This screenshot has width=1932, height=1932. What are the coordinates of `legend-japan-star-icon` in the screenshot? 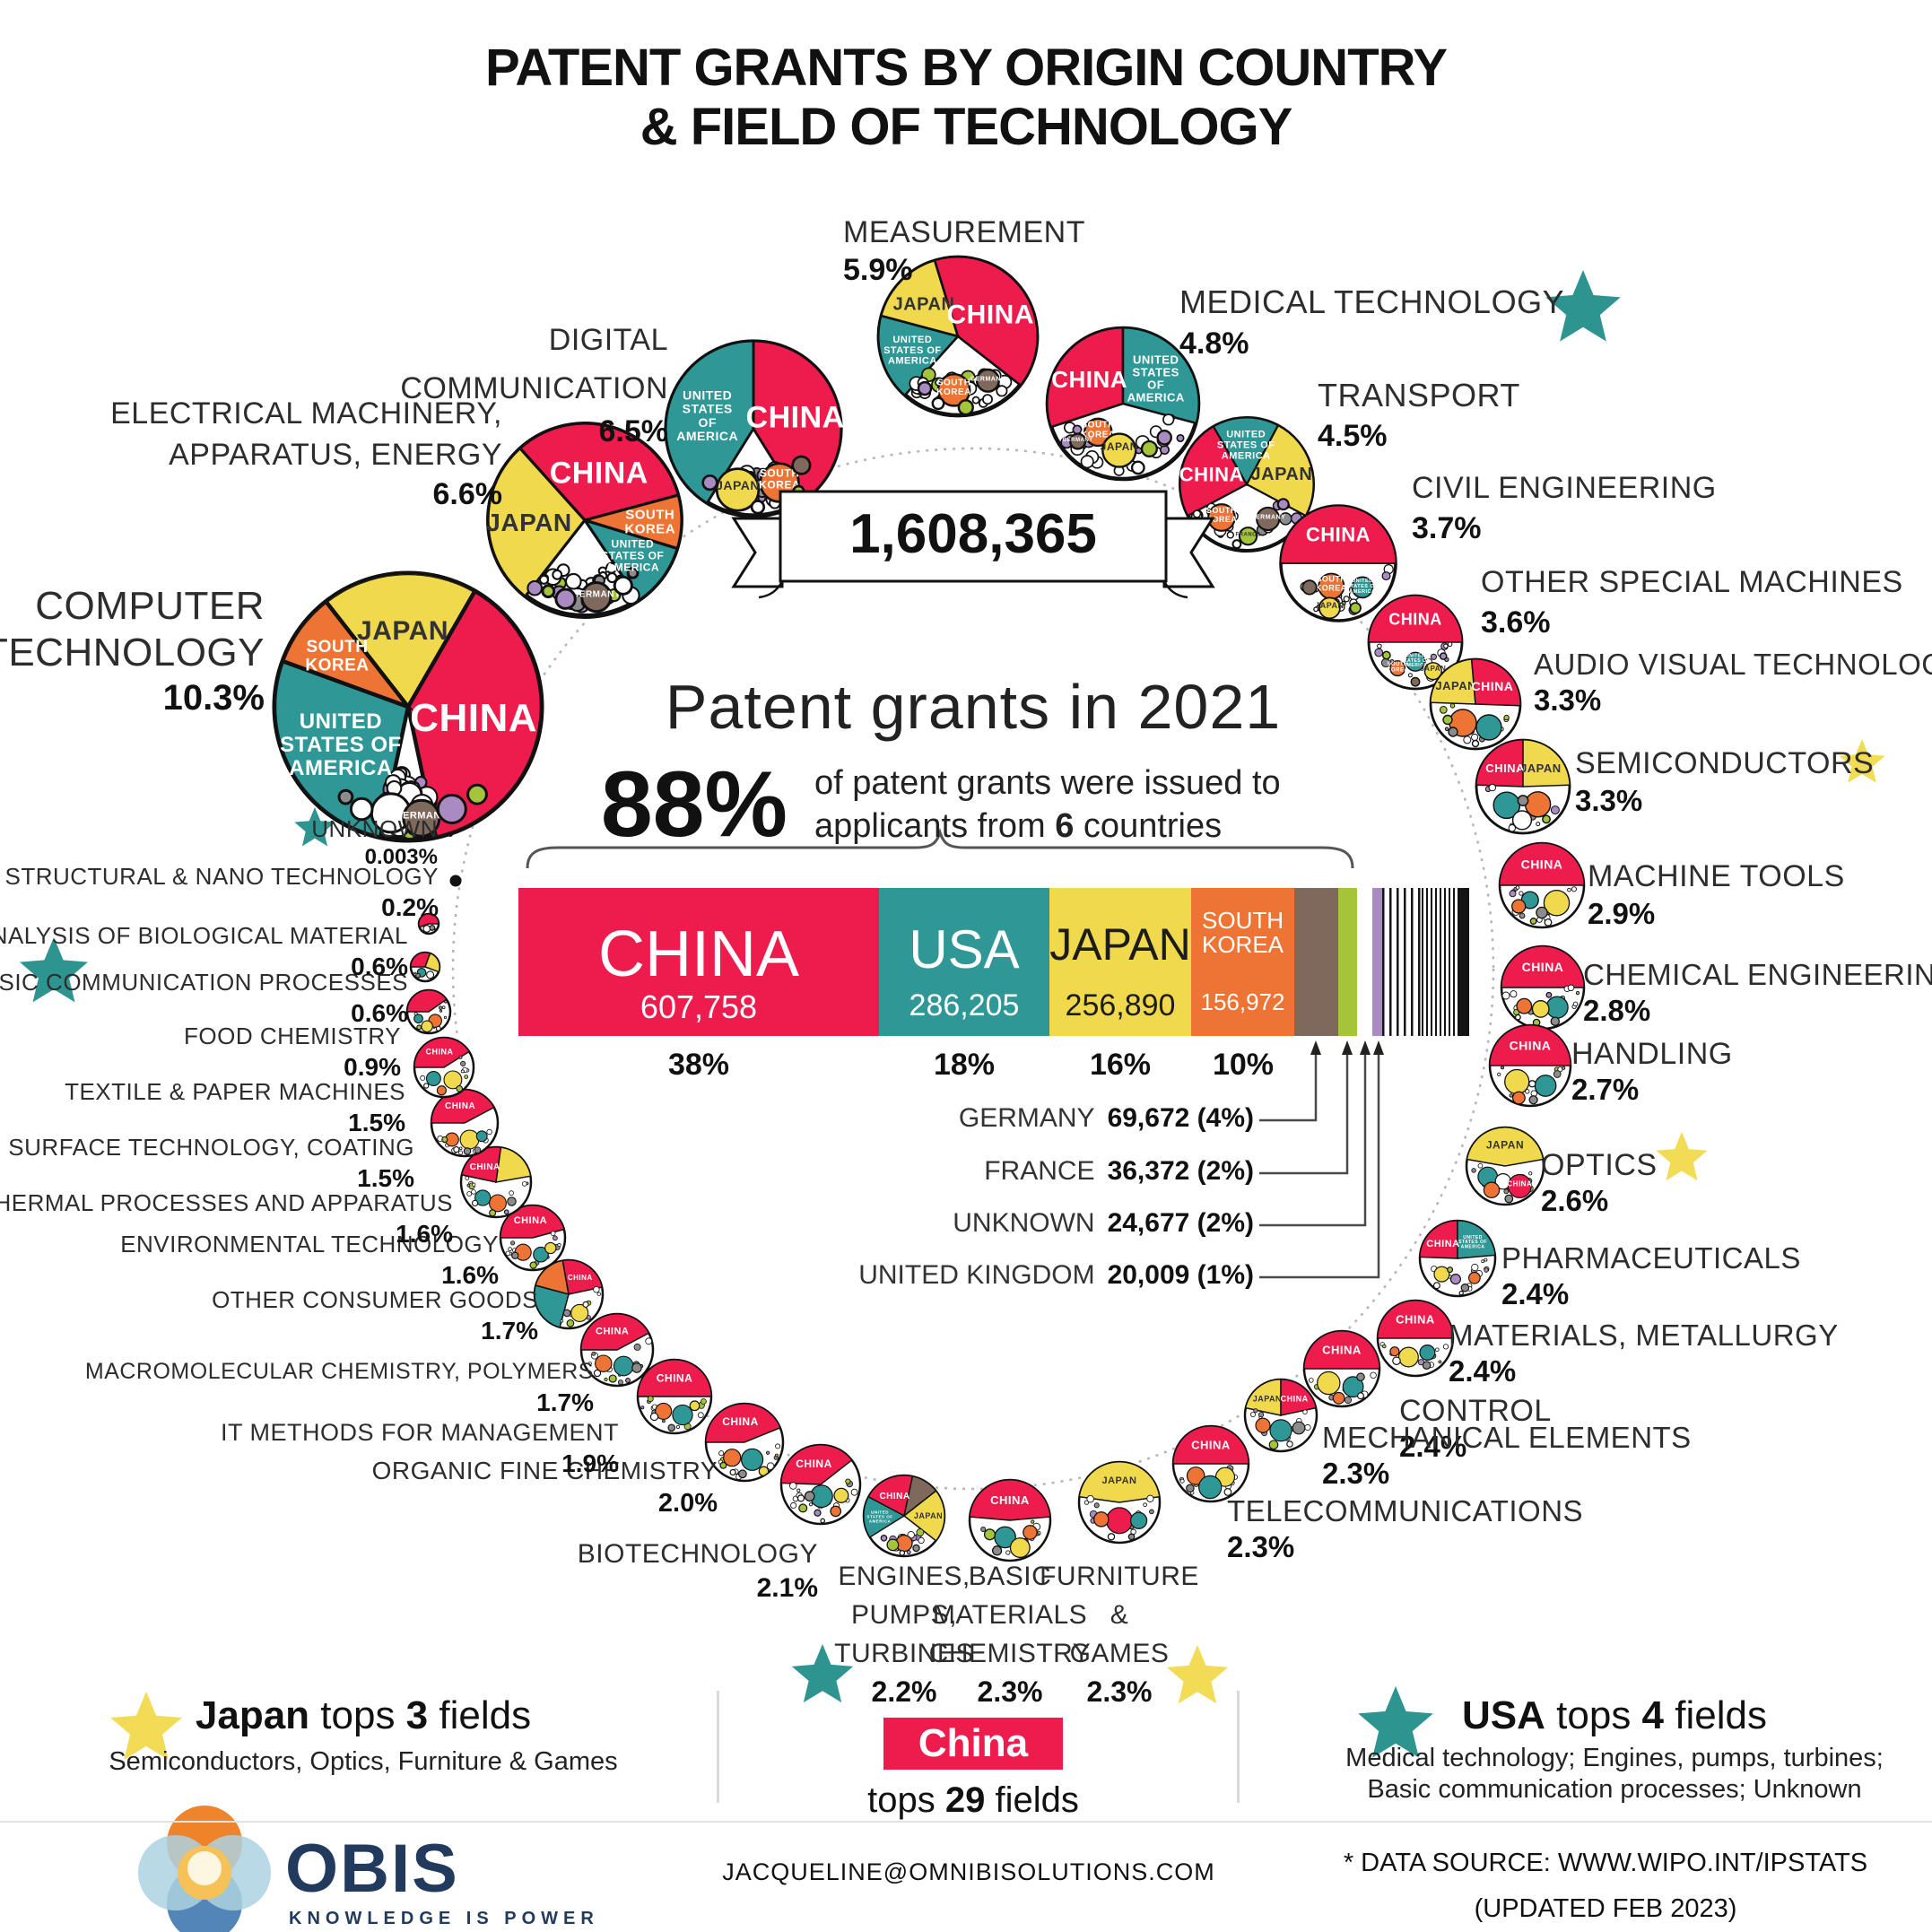 It's located at (146, 1726).